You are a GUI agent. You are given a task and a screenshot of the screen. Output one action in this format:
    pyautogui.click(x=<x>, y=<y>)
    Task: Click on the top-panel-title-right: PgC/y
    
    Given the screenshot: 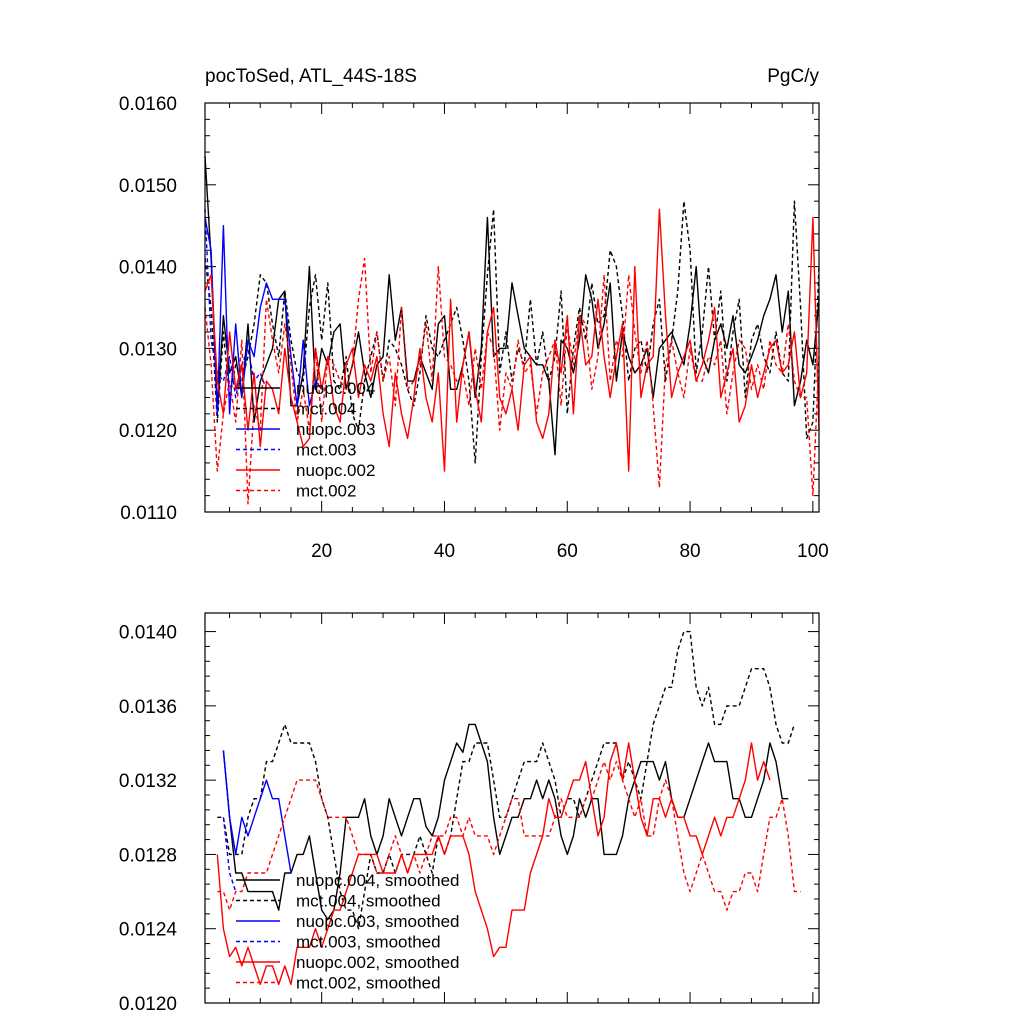 What is the action you would take?
    pyautogui.click(x=793, y=76)
    